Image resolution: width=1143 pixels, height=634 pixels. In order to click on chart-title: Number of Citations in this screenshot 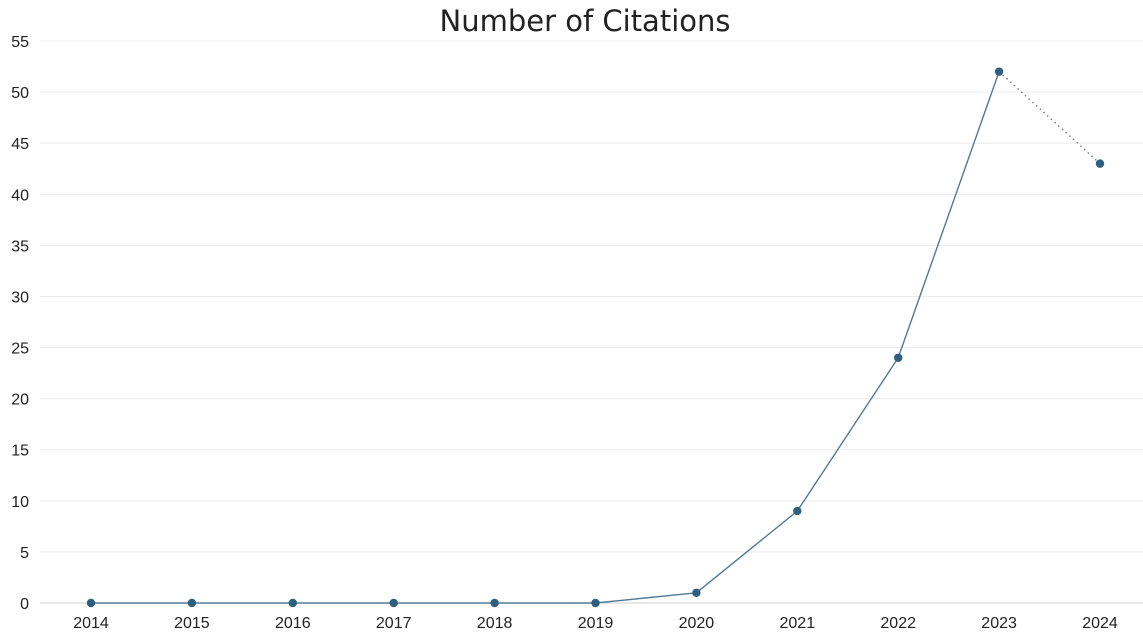, I will do `click(585, 21)`.